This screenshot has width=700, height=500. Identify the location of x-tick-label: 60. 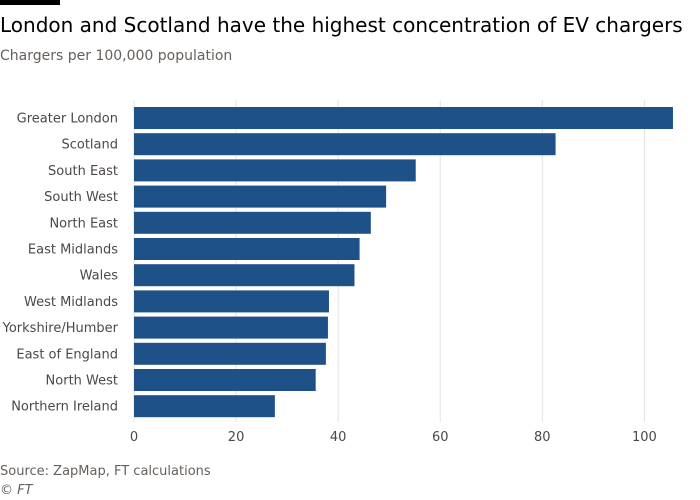
(440, 437).